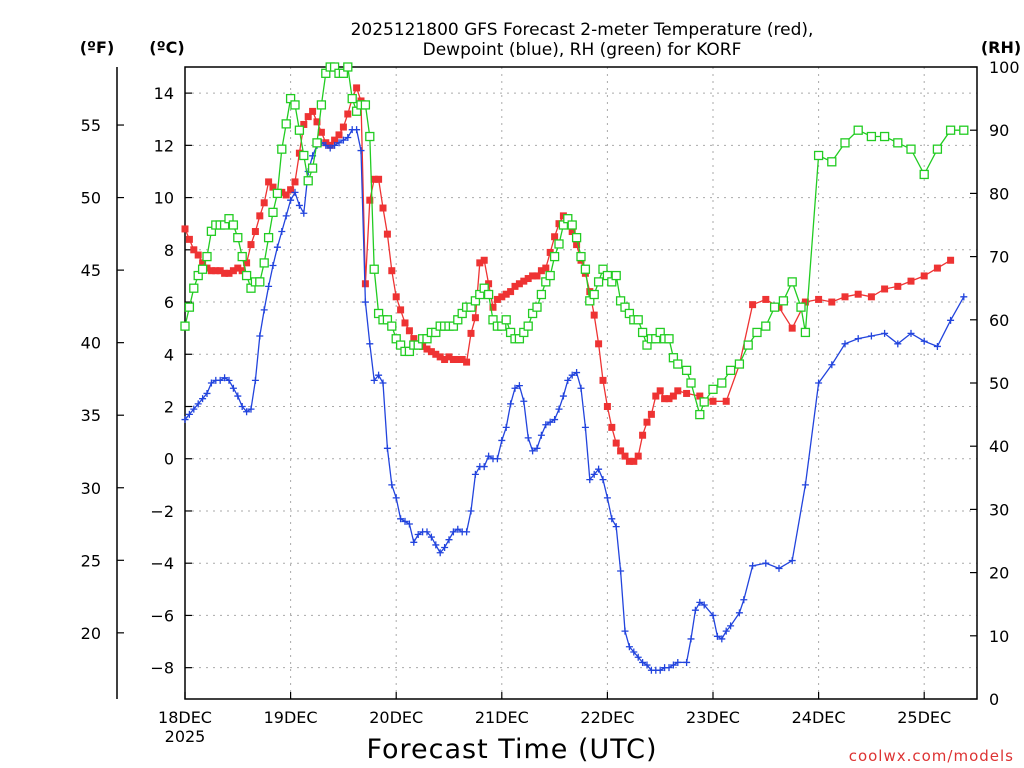  Describe the element at coordinates (1004, 67) in the screenshot. I see `rh-tick-label: 100` at that location.